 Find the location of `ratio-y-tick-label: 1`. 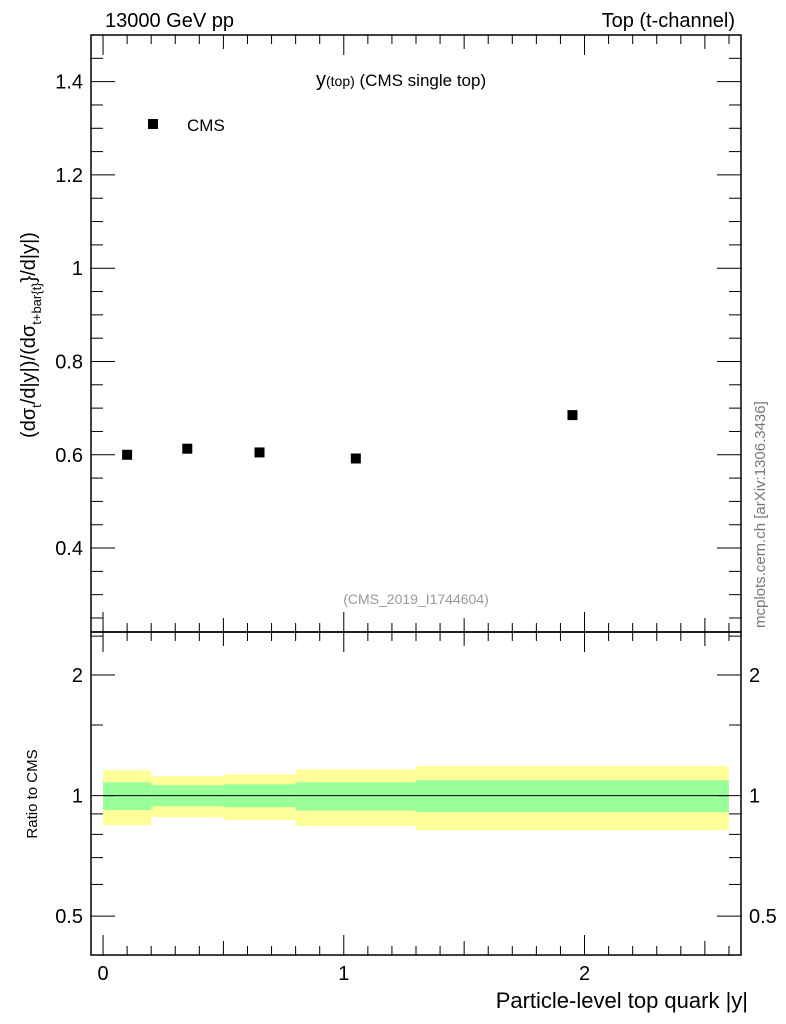

ratio-y-tick-label: 1 is located at coordinates (77, 797).